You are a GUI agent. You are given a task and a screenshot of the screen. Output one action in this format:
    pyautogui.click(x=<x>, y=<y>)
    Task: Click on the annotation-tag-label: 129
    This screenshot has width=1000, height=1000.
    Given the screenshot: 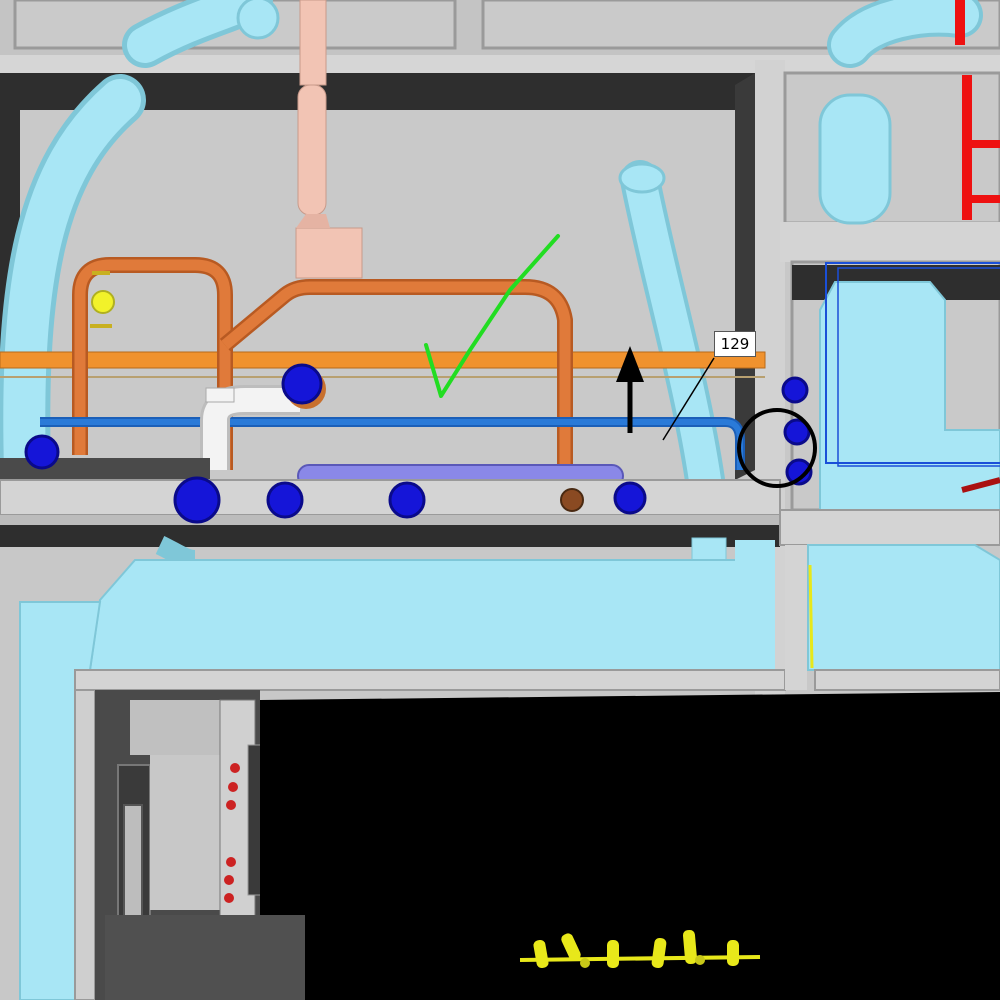 What is the action you would take?
    pyautogui.click(x=735, y=344)
    